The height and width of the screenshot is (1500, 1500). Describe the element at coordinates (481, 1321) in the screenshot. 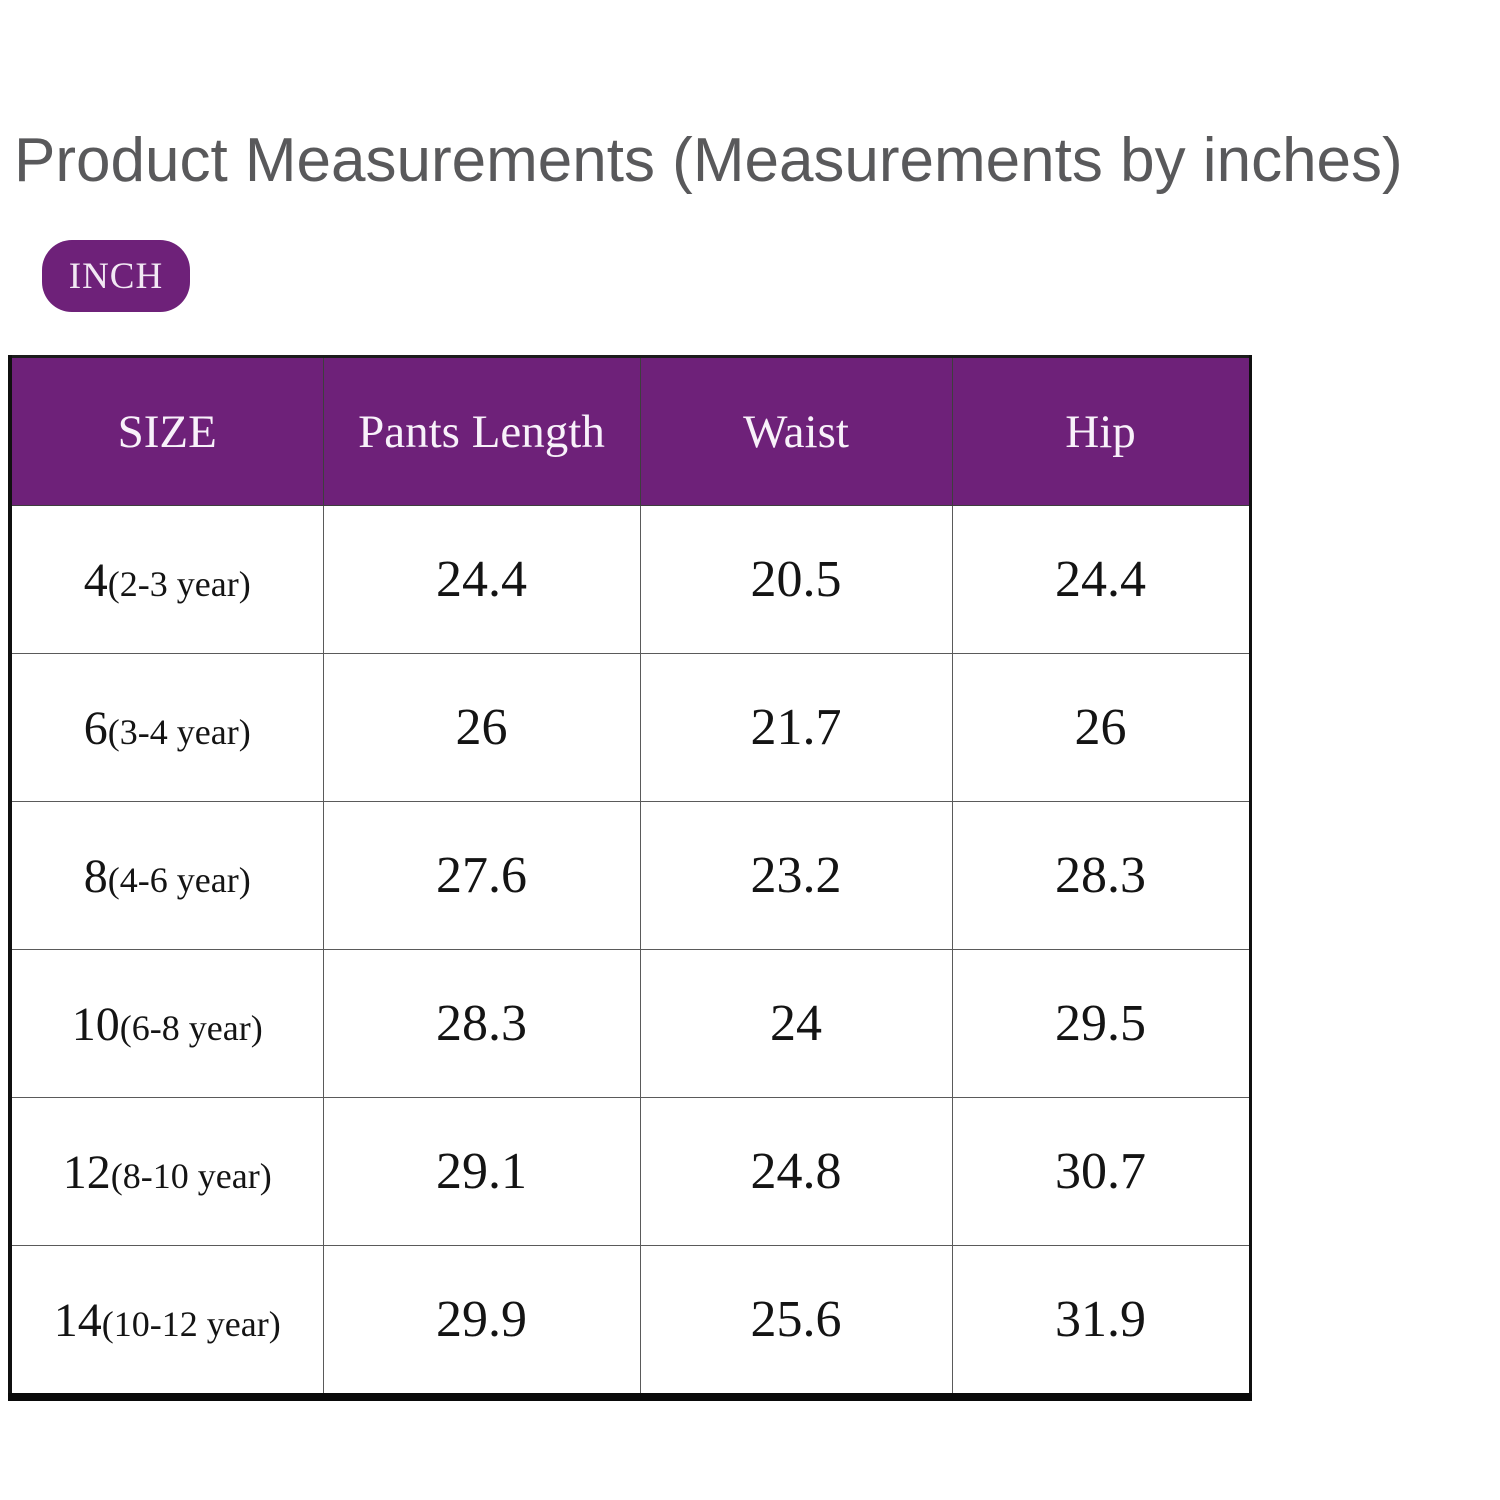

I see `pants-length-cell: 29.9` at that location.